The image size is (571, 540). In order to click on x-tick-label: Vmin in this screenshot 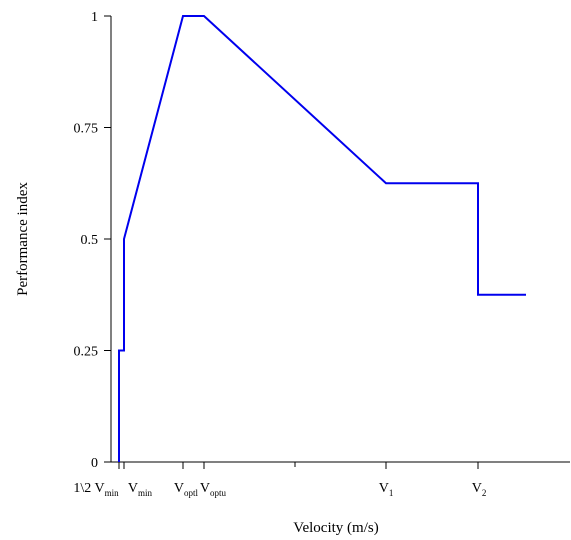, I will do `click(140, 489)`.